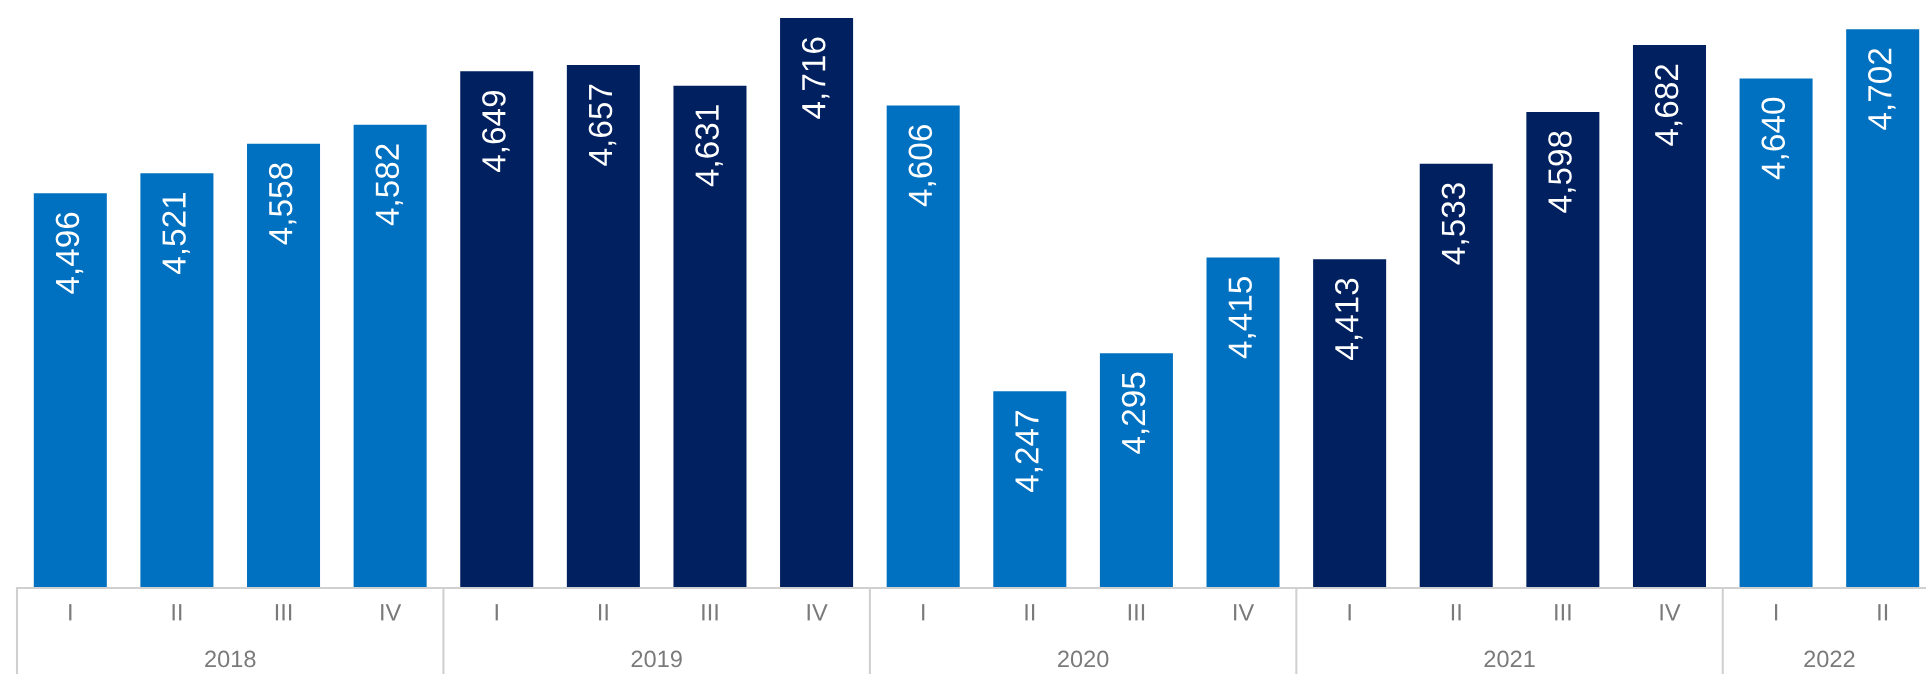 The width and height of the screenshot is (1926, 674). Describe the element at coordinates (176, 233) in the screenshot. I see `data-label: 4,521` at that location.